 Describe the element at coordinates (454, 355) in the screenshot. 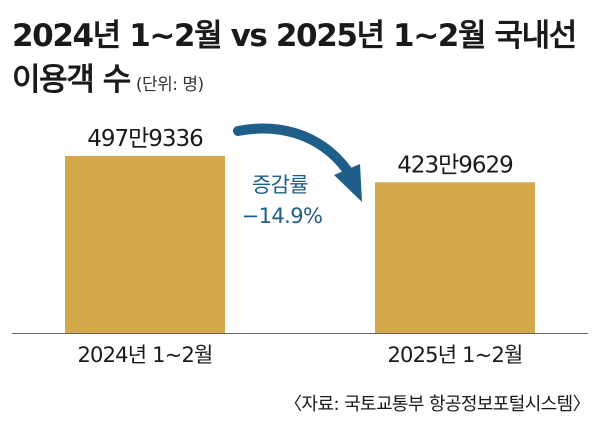

I see `category-label-2: 2025년 1~2월` at that location.